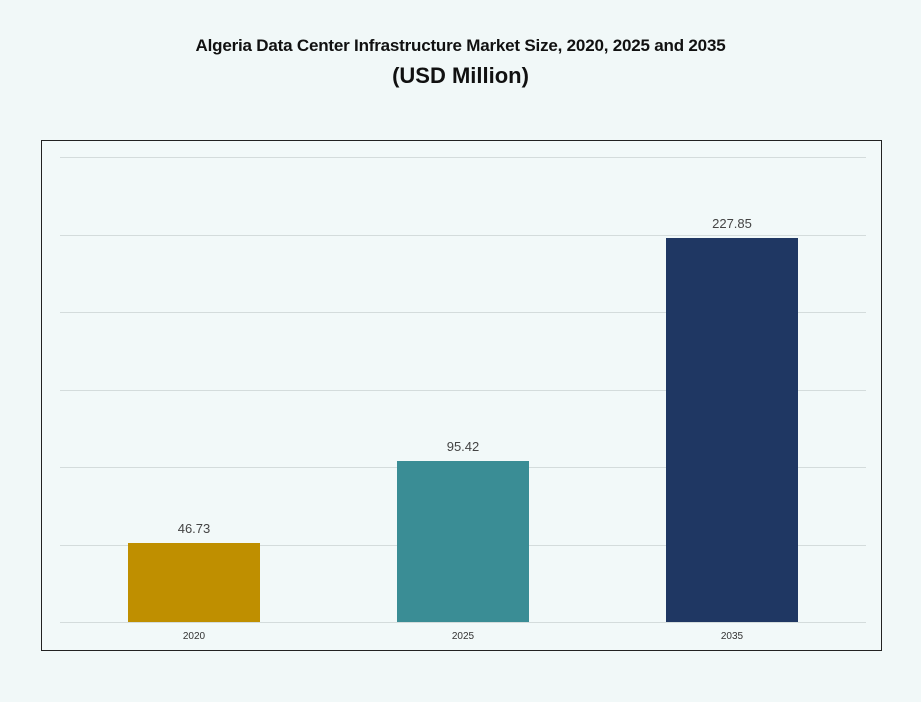 The height and width of the screenshot is (702, 921). Describe the element at coordinates (732, 224) in the screenshot. I see `value-label-2035: 227.85` at that location.